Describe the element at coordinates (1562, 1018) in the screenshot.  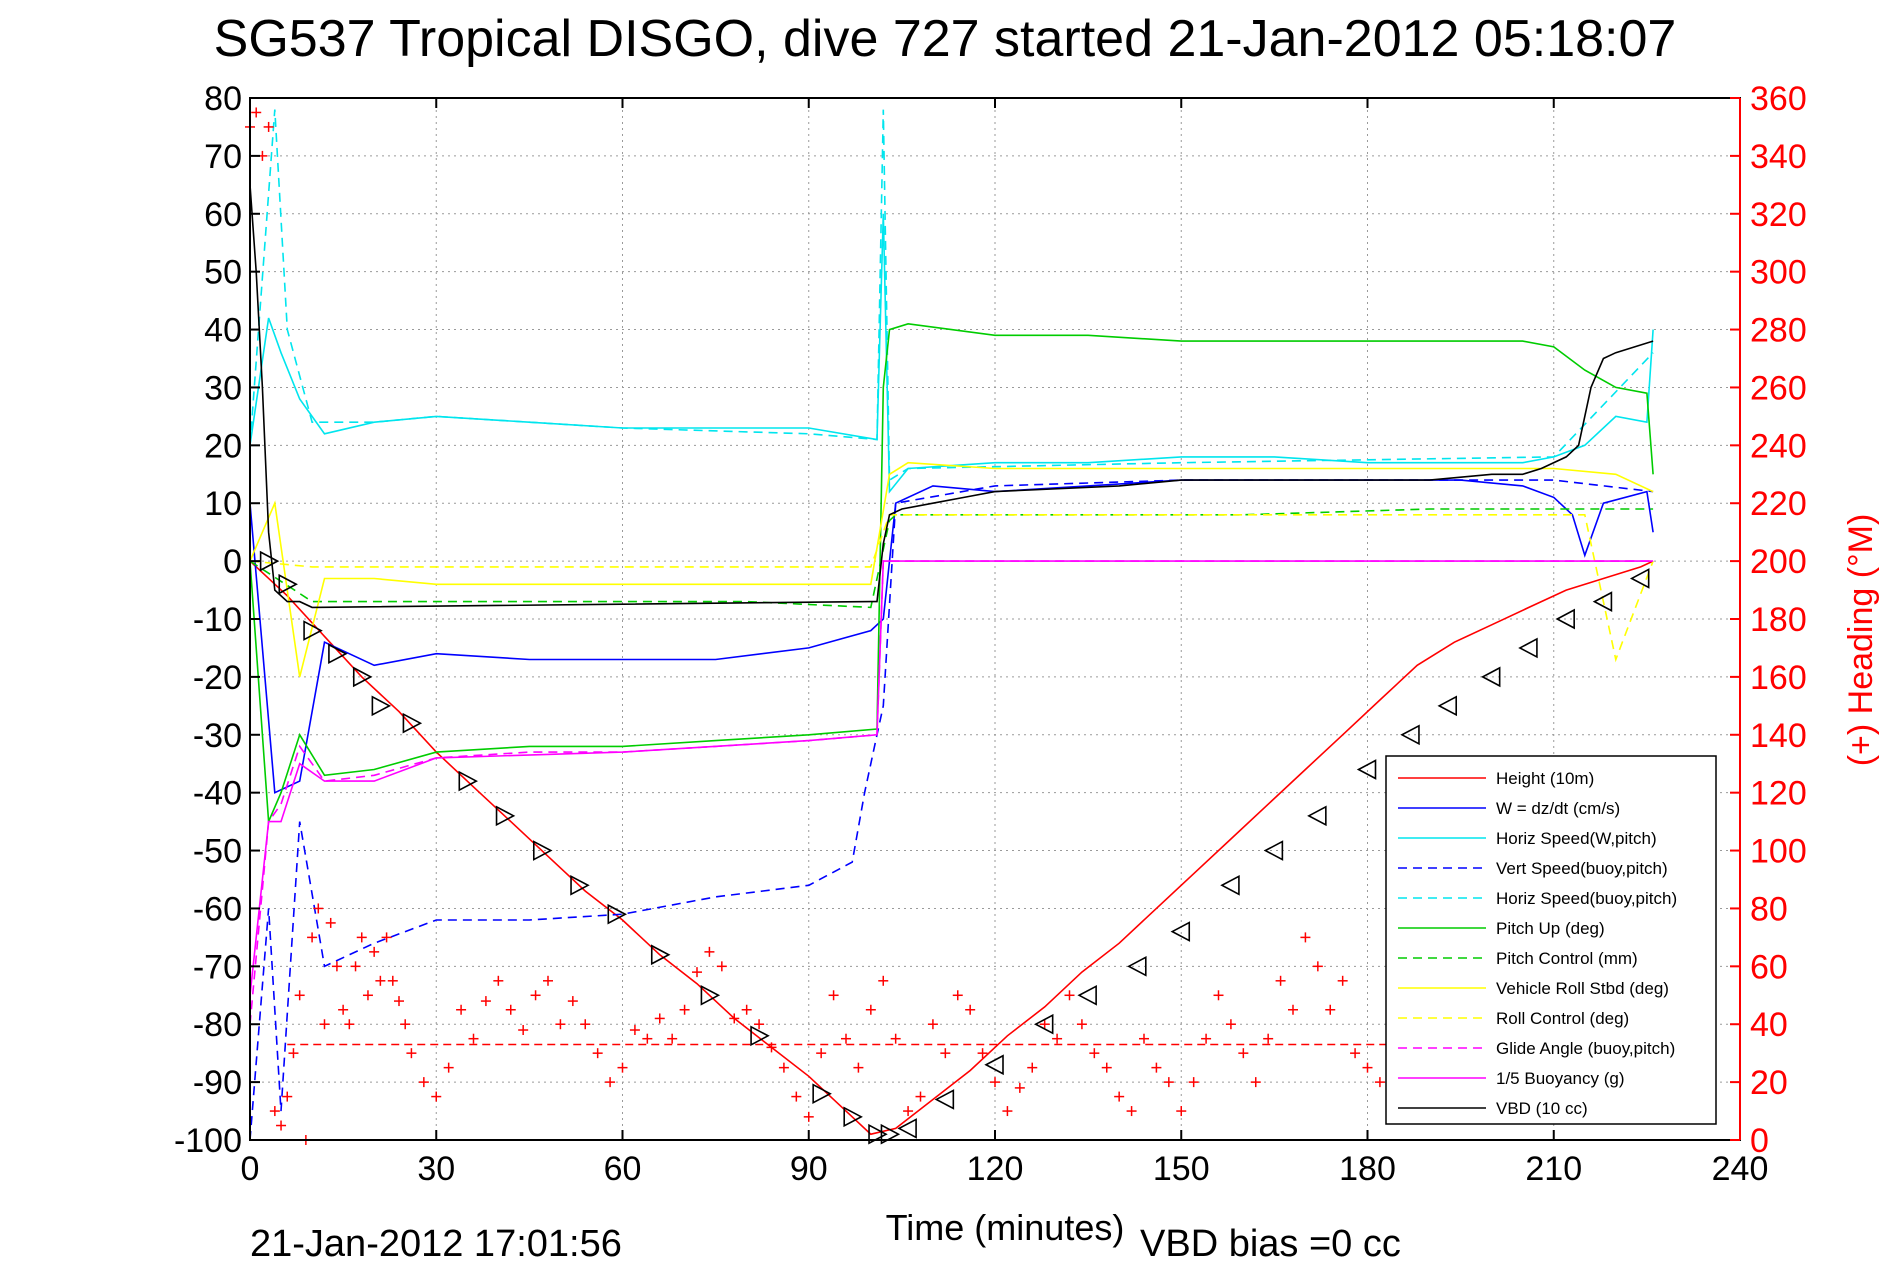
I see `legend-label-8: Roll Control (deg)` at that location.